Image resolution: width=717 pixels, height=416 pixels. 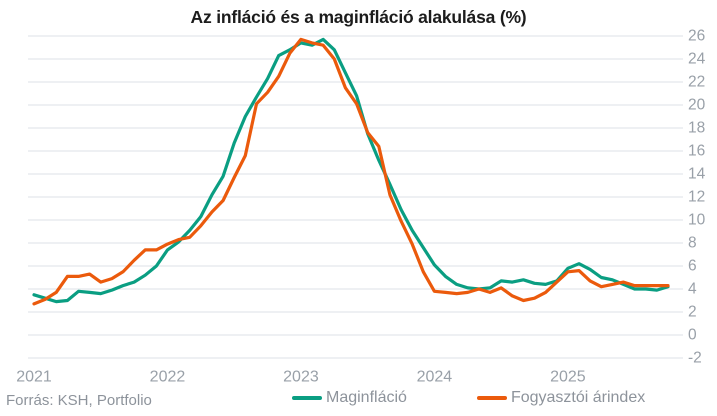 I want to click on y-tick-label-24: 24, so click(x=697, y=59).